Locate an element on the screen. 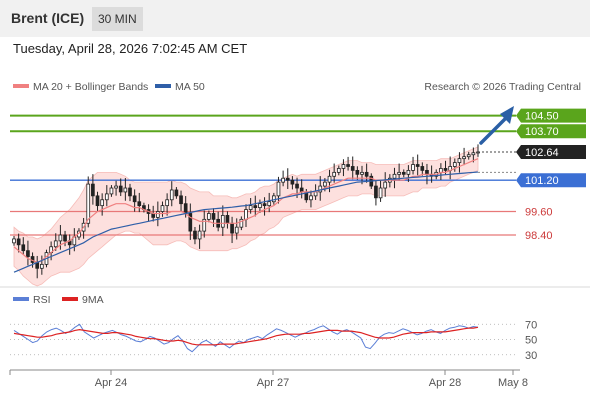 The height and width of the screenshot is (400, 590). bollinger-legend-swatch is located at coordinates (21, 86).